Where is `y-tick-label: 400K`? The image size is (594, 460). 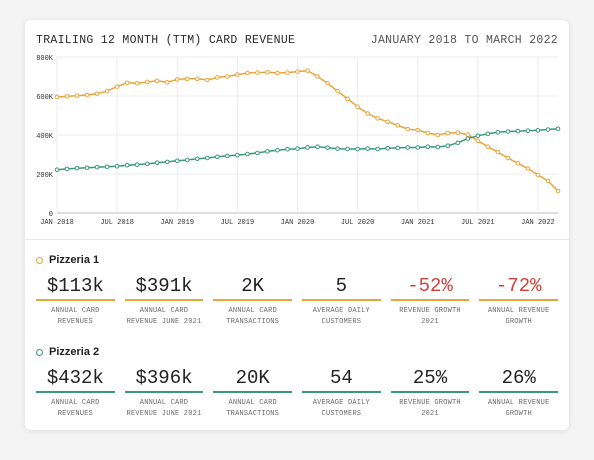
y-tick-label: 400K is located at coordinates (45, 137).